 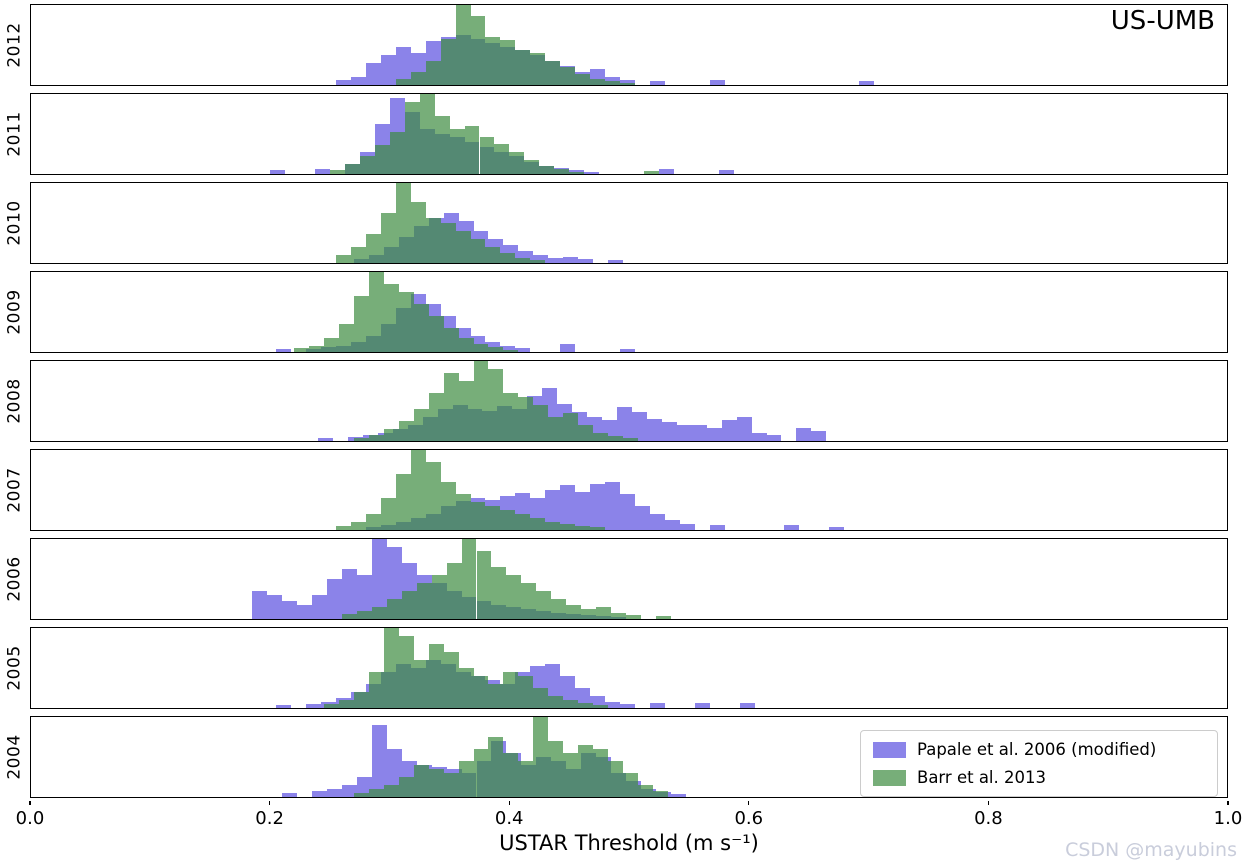 What do you see at coordinates (15, 579) in the screenshot?
I see `y-label-cell: 2006` at bounding box center [15, 579].